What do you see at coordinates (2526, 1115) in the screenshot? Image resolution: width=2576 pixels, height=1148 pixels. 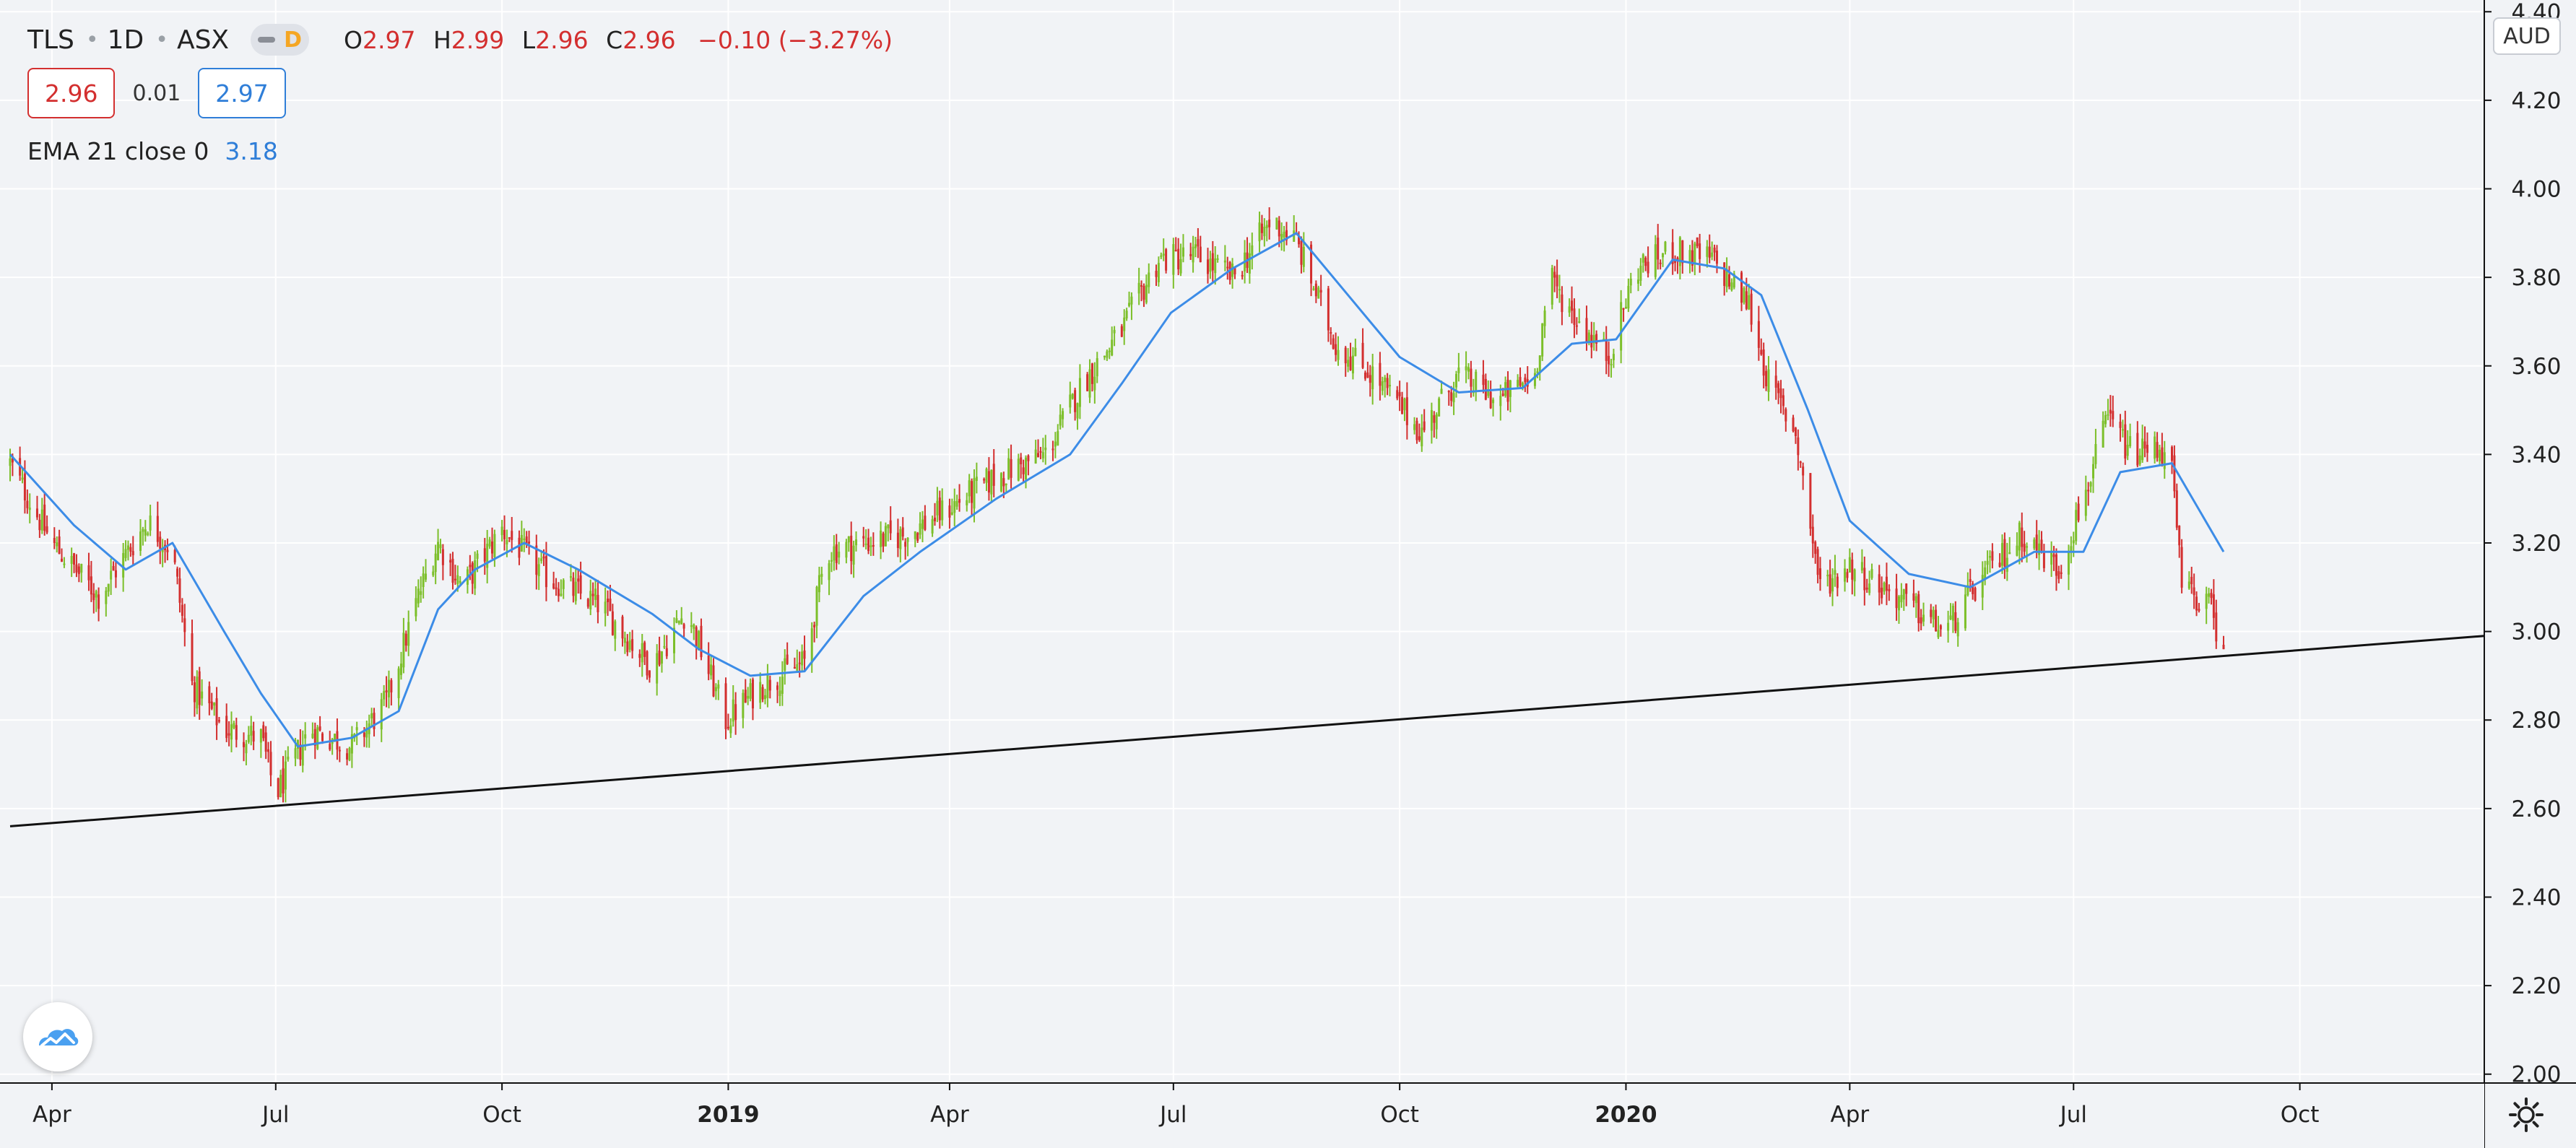 I see `gear-icon` at bounding box center [2526, 1115].